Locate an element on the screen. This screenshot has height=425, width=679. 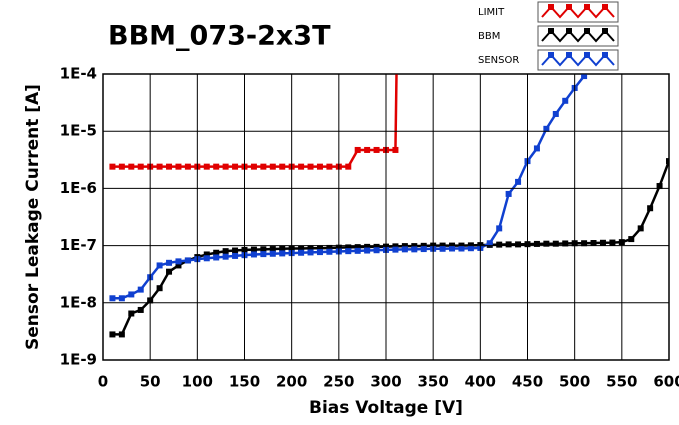
x-tick-label: 200 is located at coordinates (291, 382).